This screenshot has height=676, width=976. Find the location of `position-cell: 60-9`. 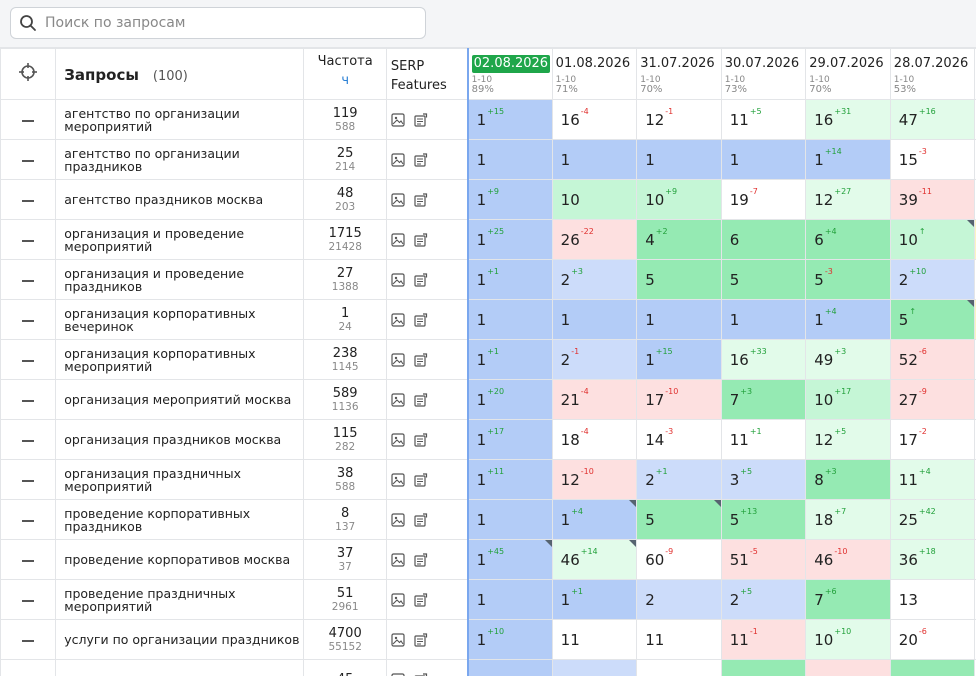

position-cell: 60-9 is located at coordinates (679, 560).